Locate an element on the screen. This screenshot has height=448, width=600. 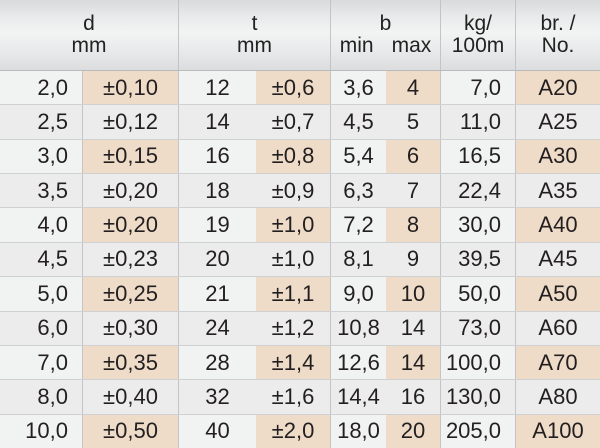
cell-br: A100 is located at coordinates (557, 431).